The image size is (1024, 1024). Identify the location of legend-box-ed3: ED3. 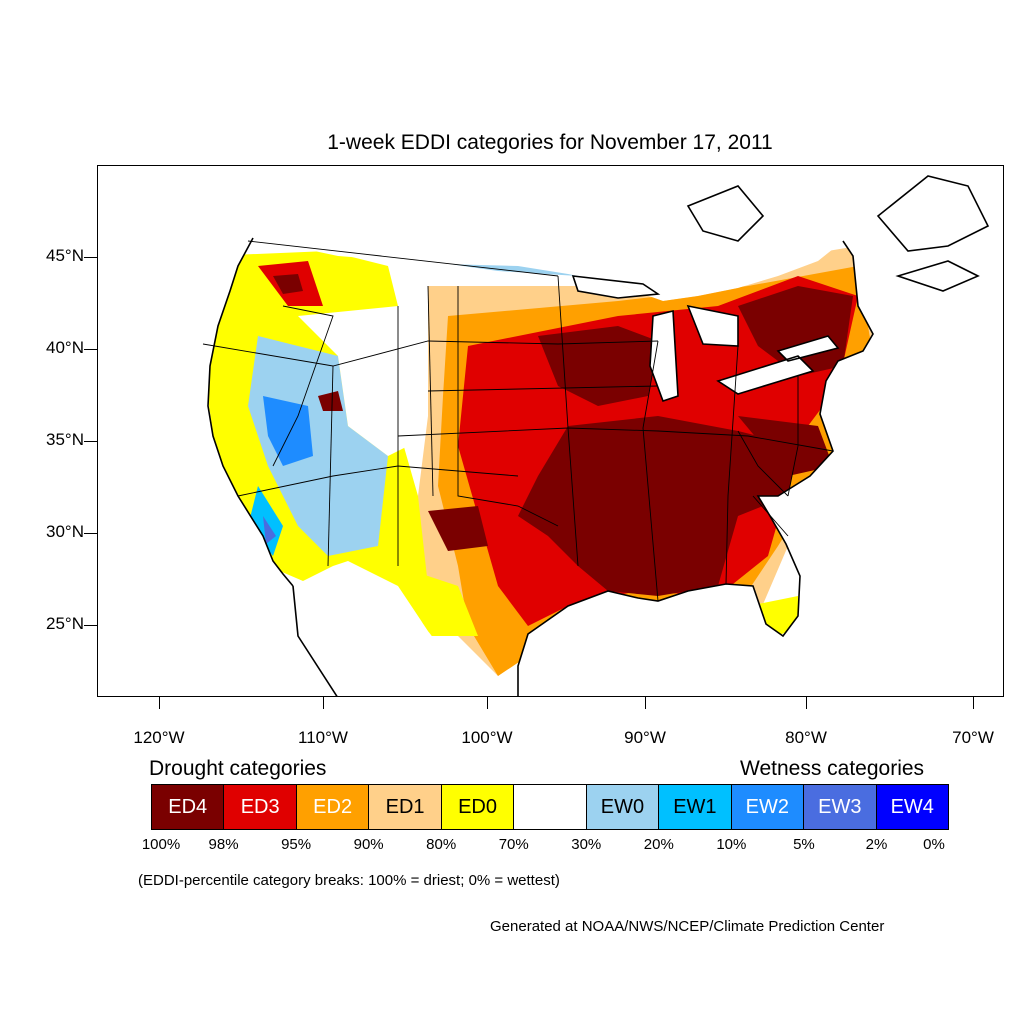
(260, 807).